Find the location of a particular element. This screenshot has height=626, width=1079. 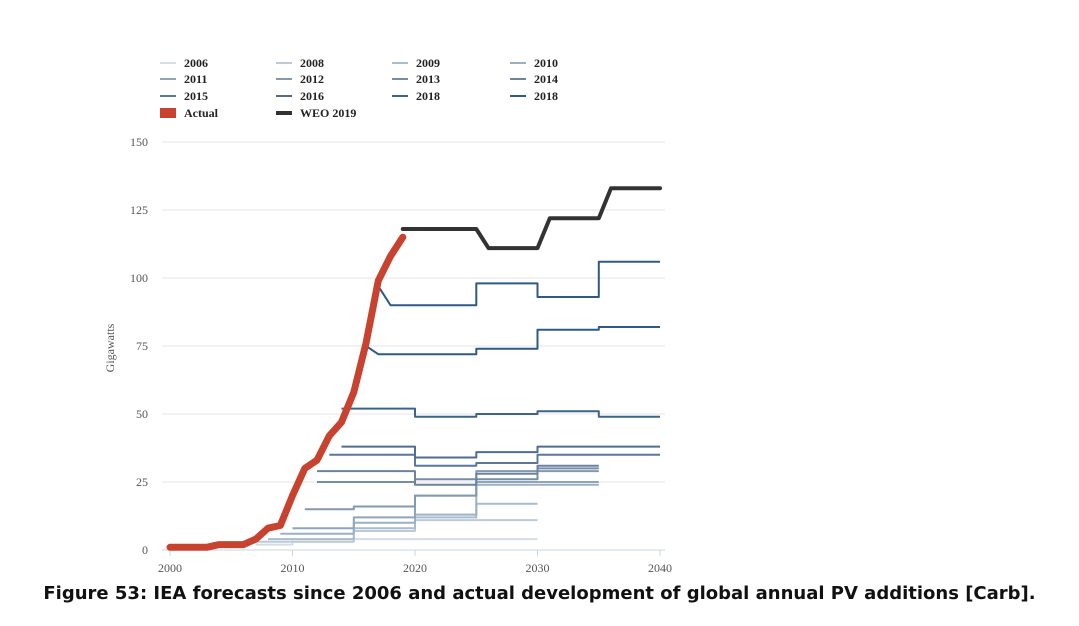

legend-label: 2014 is located at coordinates (546, 79).